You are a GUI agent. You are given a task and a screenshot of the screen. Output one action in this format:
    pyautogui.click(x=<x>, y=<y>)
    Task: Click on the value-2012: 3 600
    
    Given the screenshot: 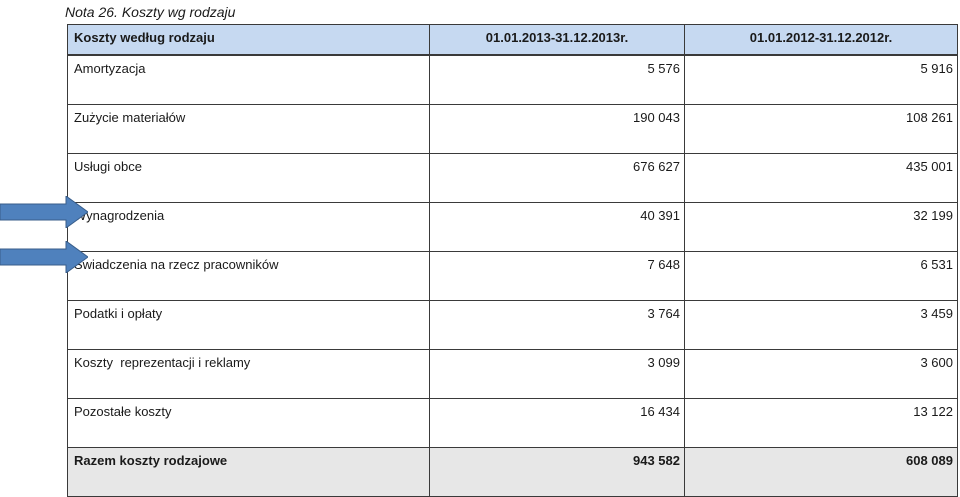 What is the action you would take?
    pyautogui.click(x=821, y=374)
    